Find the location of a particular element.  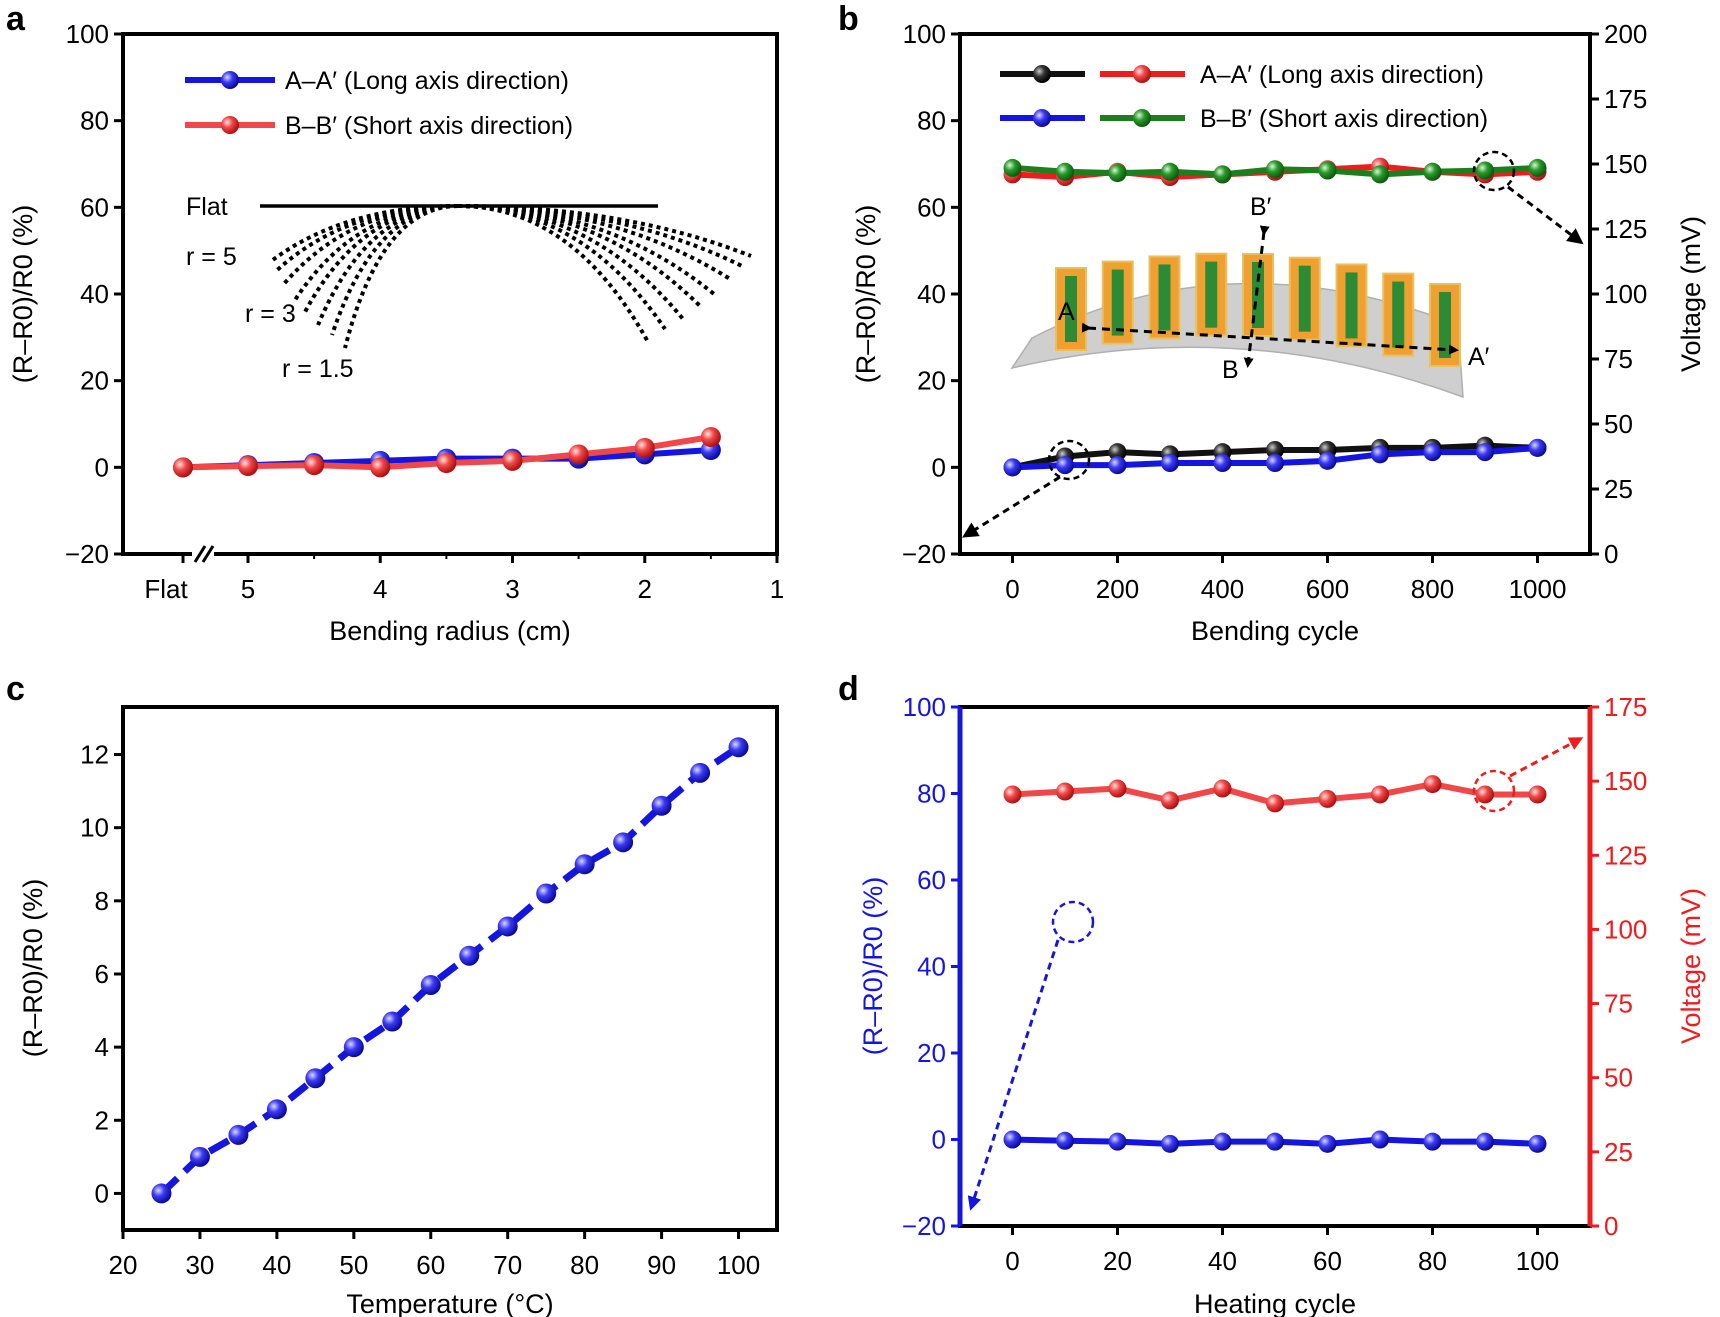

x-tick-label: 3 is located at coordinates (512, 589).